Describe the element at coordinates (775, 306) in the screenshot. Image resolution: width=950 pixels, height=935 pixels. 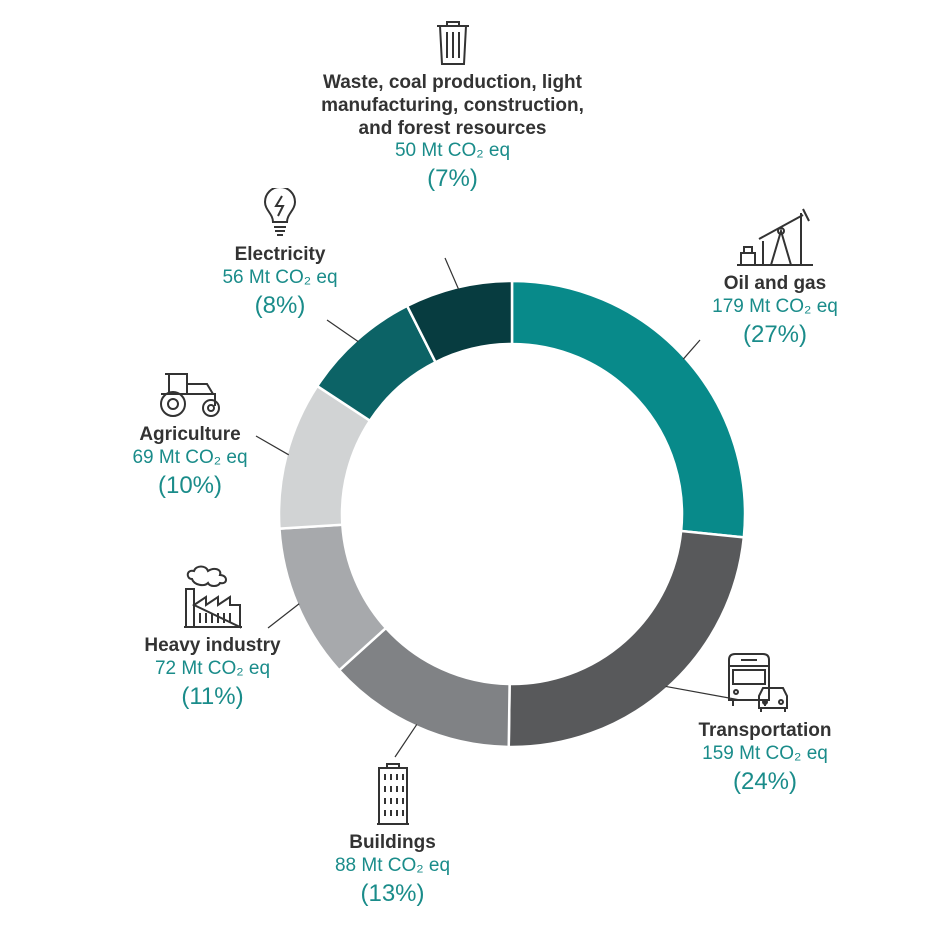
I see `slice-value: 179 Mt CO₂ eq` at that location.